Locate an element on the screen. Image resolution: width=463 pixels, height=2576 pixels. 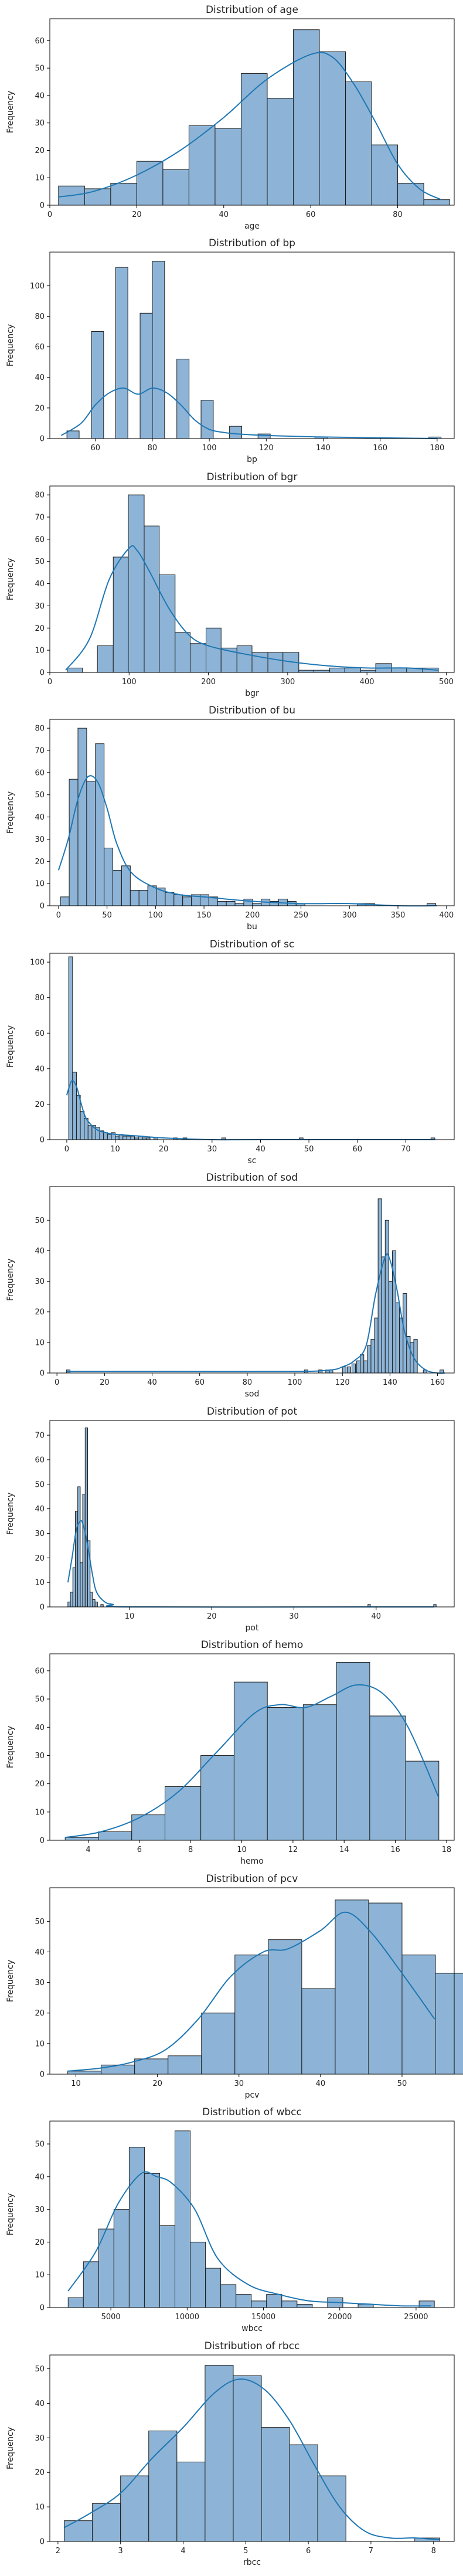
x-tick-label: 5 is located at coordinates (245, 2551).